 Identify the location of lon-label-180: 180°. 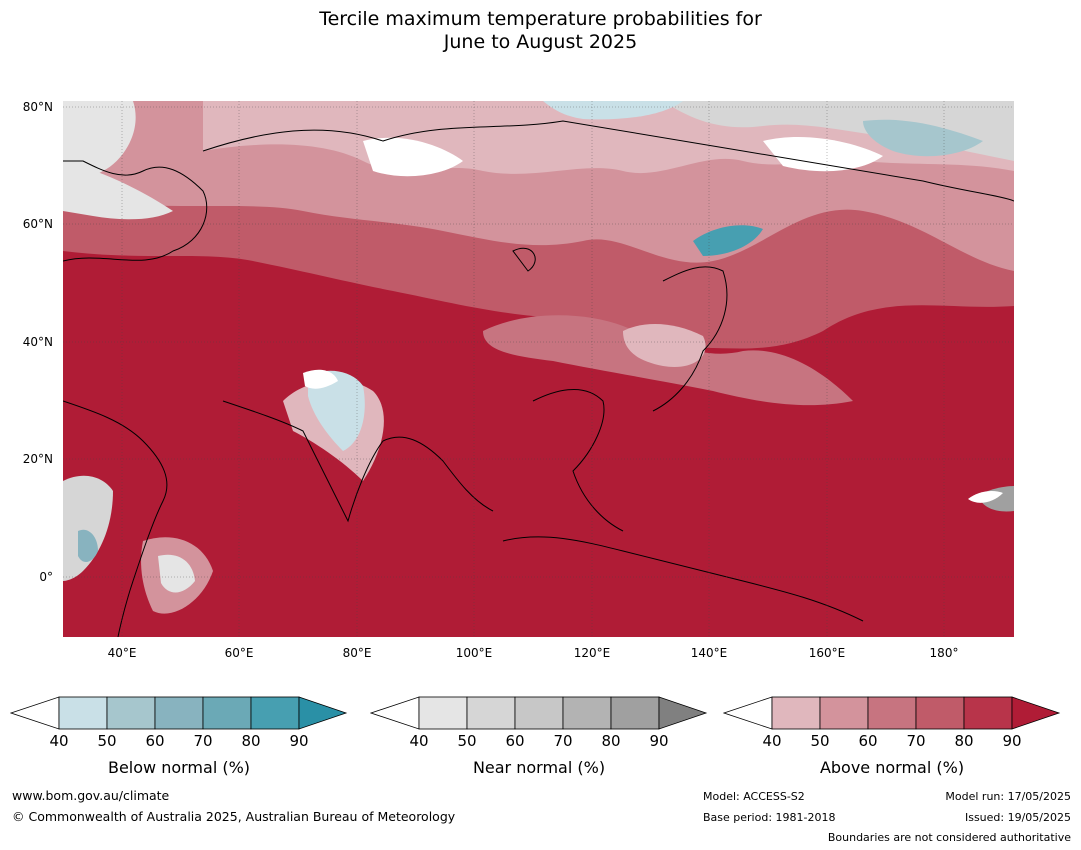
(944, 653).